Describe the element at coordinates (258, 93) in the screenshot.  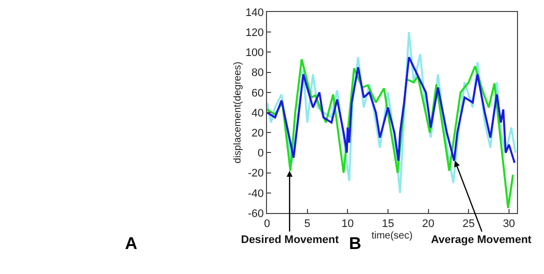
I see `y-tick-label: 60` at that location.